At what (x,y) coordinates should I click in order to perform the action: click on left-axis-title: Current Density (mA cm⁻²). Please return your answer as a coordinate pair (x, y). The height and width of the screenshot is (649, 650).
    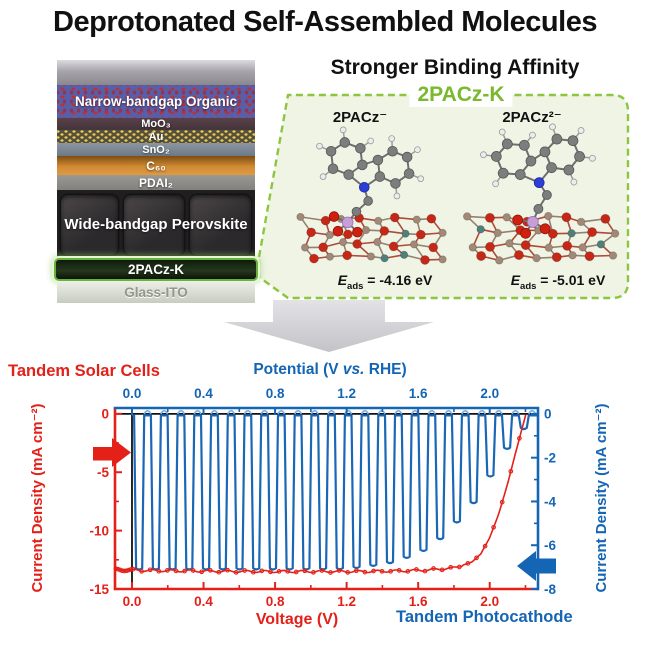
    Looking at the image, I should click on (37, 498).